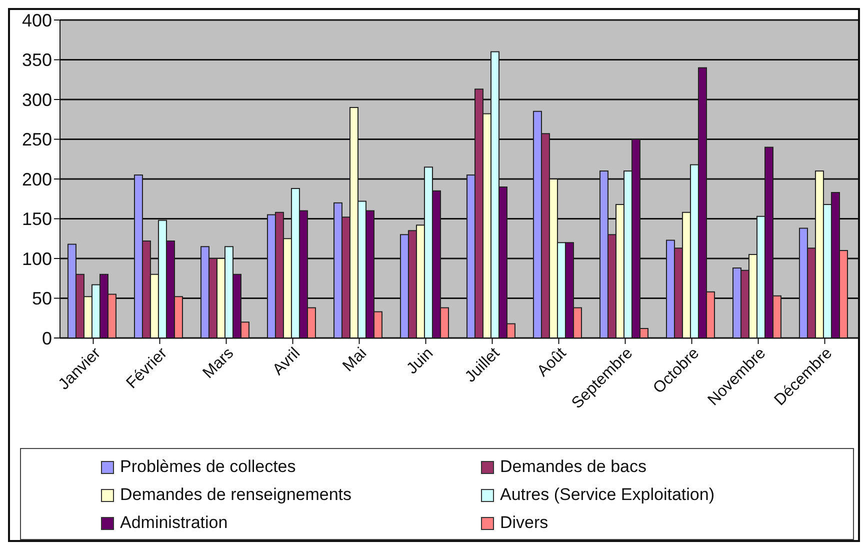  I want to click on y-tick-label: 100, so click(37, 258).